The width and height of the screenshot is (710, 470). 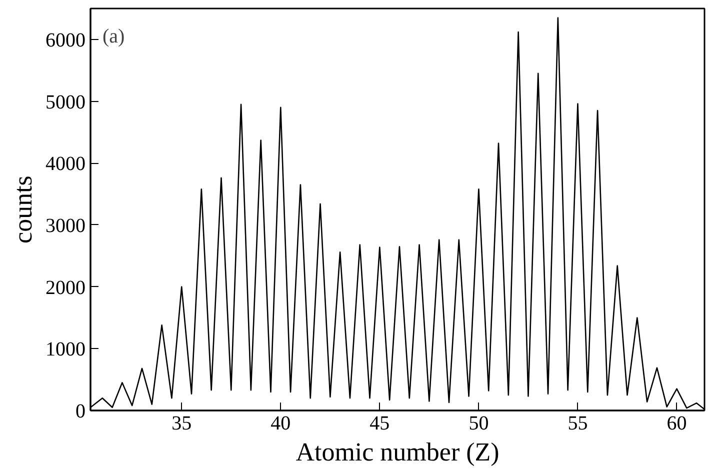 What do you see at coordinates (280, 423) in the screenshot?
I see `x-tick-label: 40` at bounding box center [280, 423].